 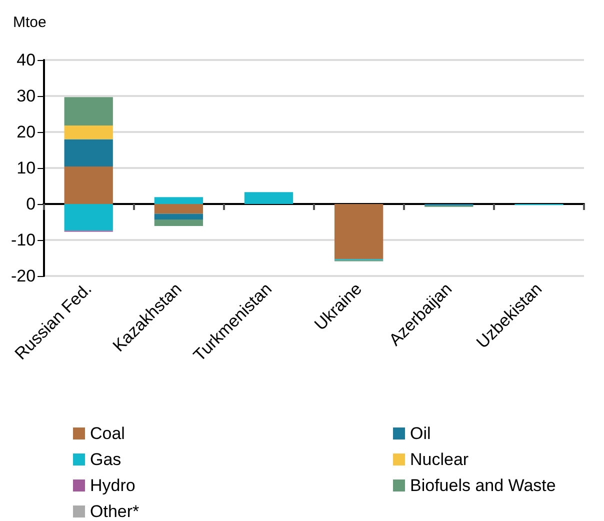 What do you see at coordinates (29, 22) in the screenshot?
I see `y-axis-title: Mtoe` at bounding box center [29, 22].